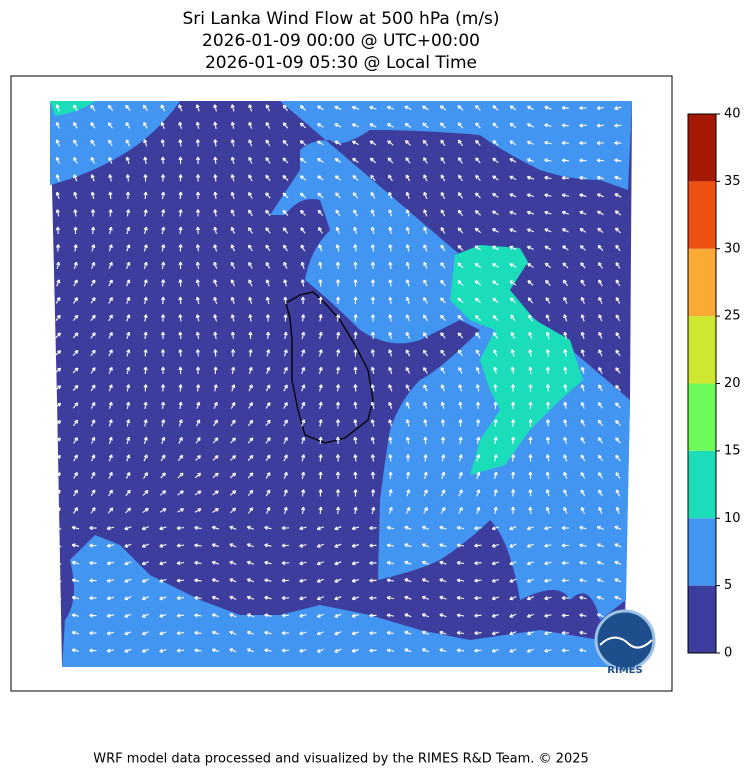 The height and width of the screenshot is (776, 751). What do you see at coordinates (341, 63) in the screenshot?
I see `title-line: 2026-01-09 05:30 @ Local Time` at bounding box center [341, 63].